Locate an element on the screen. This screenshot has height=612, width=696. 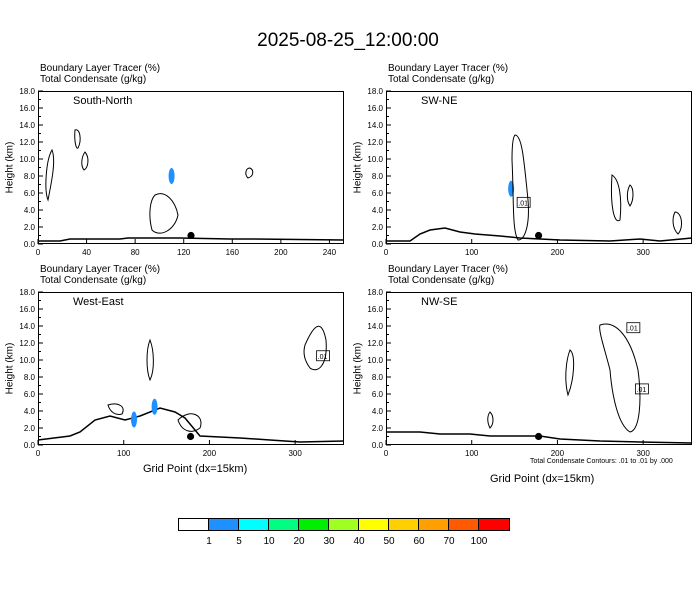
panel1-field-title-1: Boundary Layer Tracer (%) is located at coordinates (100, 68).